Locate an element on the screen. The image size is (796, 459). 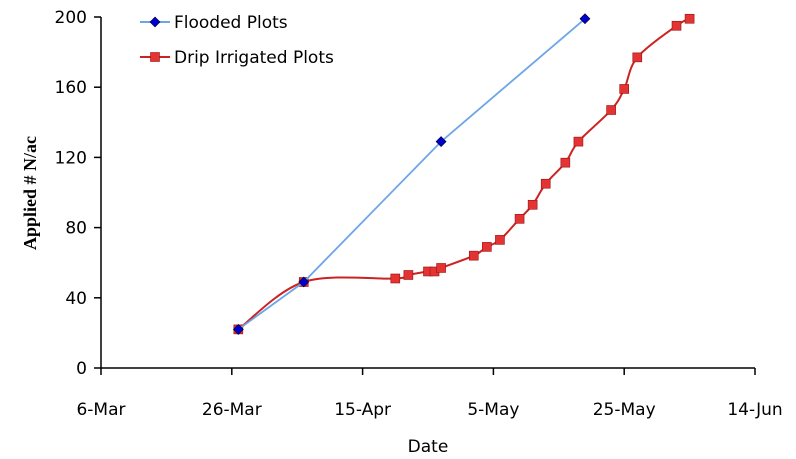
y-tick-label: 200 is located at coordinates (71, 18).